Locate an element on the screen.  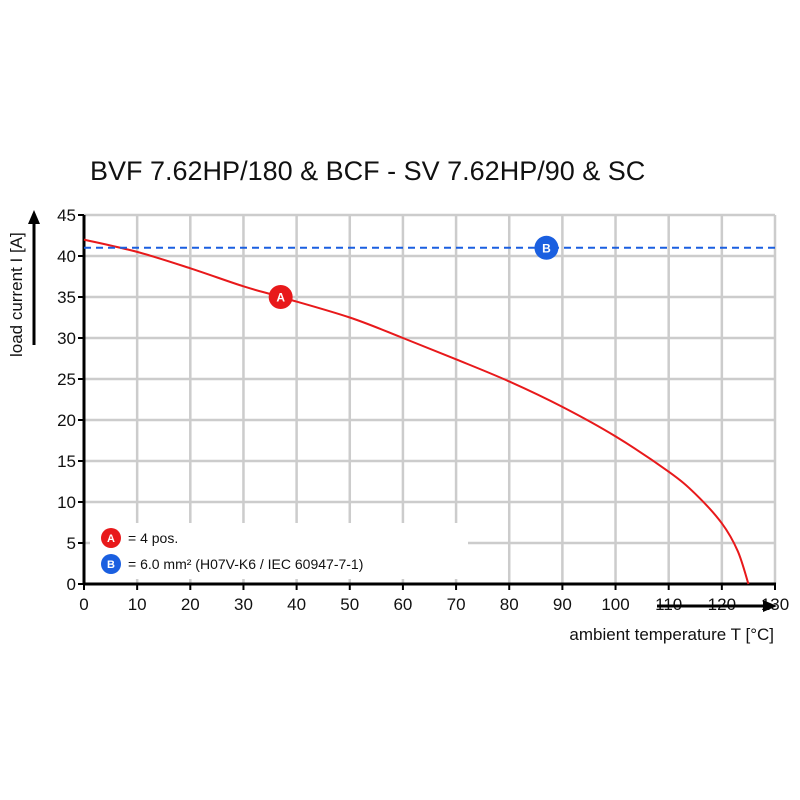
y-axis-label: load current I [A] is located at coordinates (16, 294).